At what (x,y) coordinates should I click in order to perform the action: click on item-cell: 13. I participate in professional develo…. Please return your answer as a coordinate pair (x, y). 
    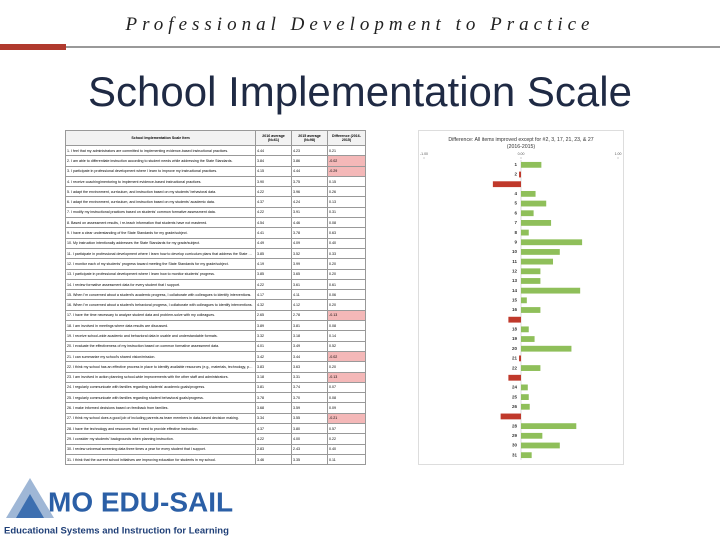
    Looking at the image, I should click on (160, 274).